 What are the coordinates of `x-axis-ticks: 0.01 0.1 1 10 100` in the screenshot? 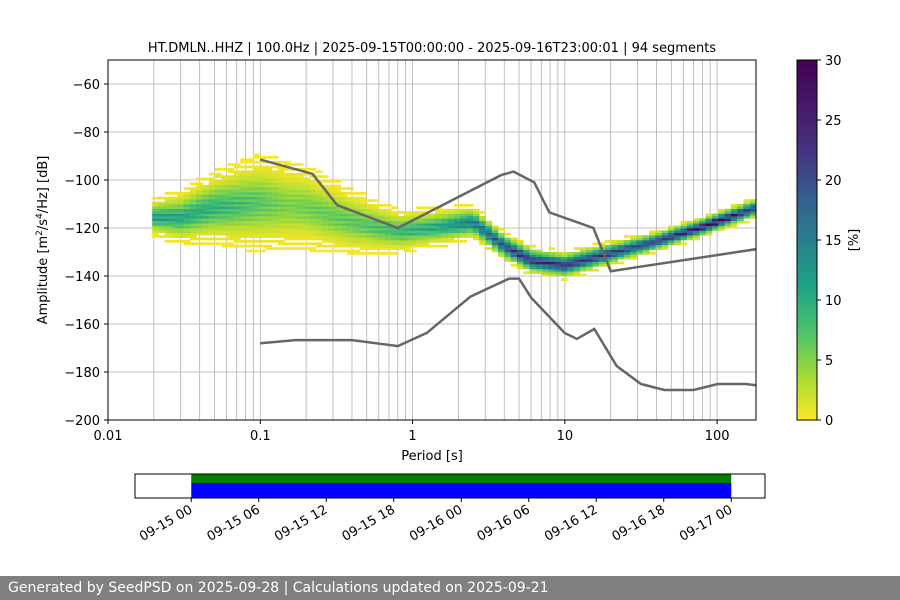 It's located at (412, 432).